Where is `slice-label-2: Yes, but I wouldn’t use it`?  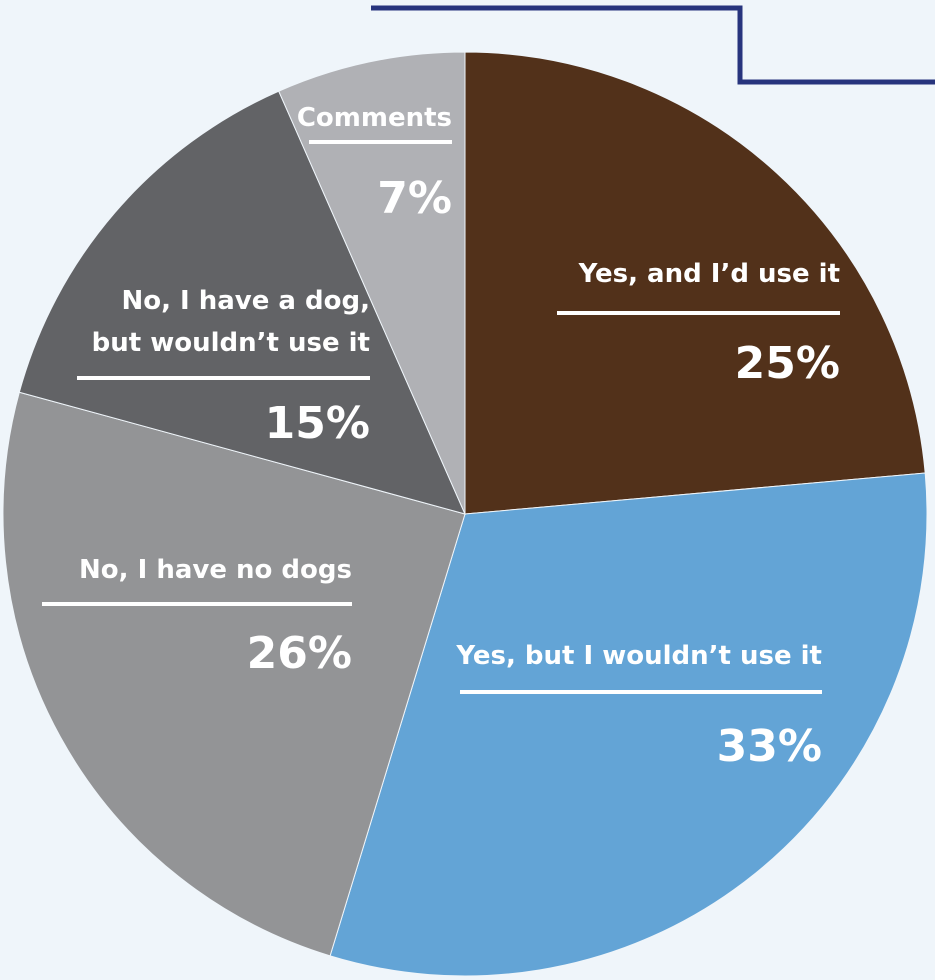
slice-label-2: Yes, but I wouldn’t use it is located at coordinates (638, 656).